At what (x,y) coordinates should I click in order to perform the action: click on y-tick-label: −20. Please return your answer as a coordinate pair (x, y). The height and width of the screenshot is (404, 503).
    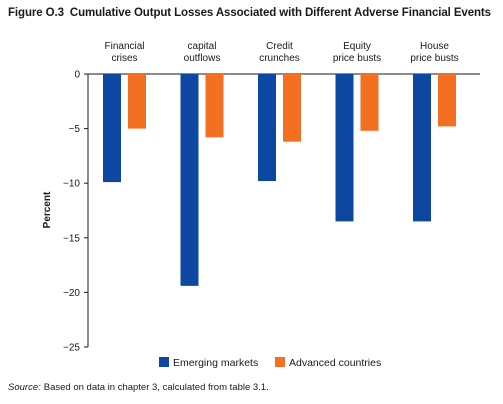
    Looking at the image, I should click on (71, 293).